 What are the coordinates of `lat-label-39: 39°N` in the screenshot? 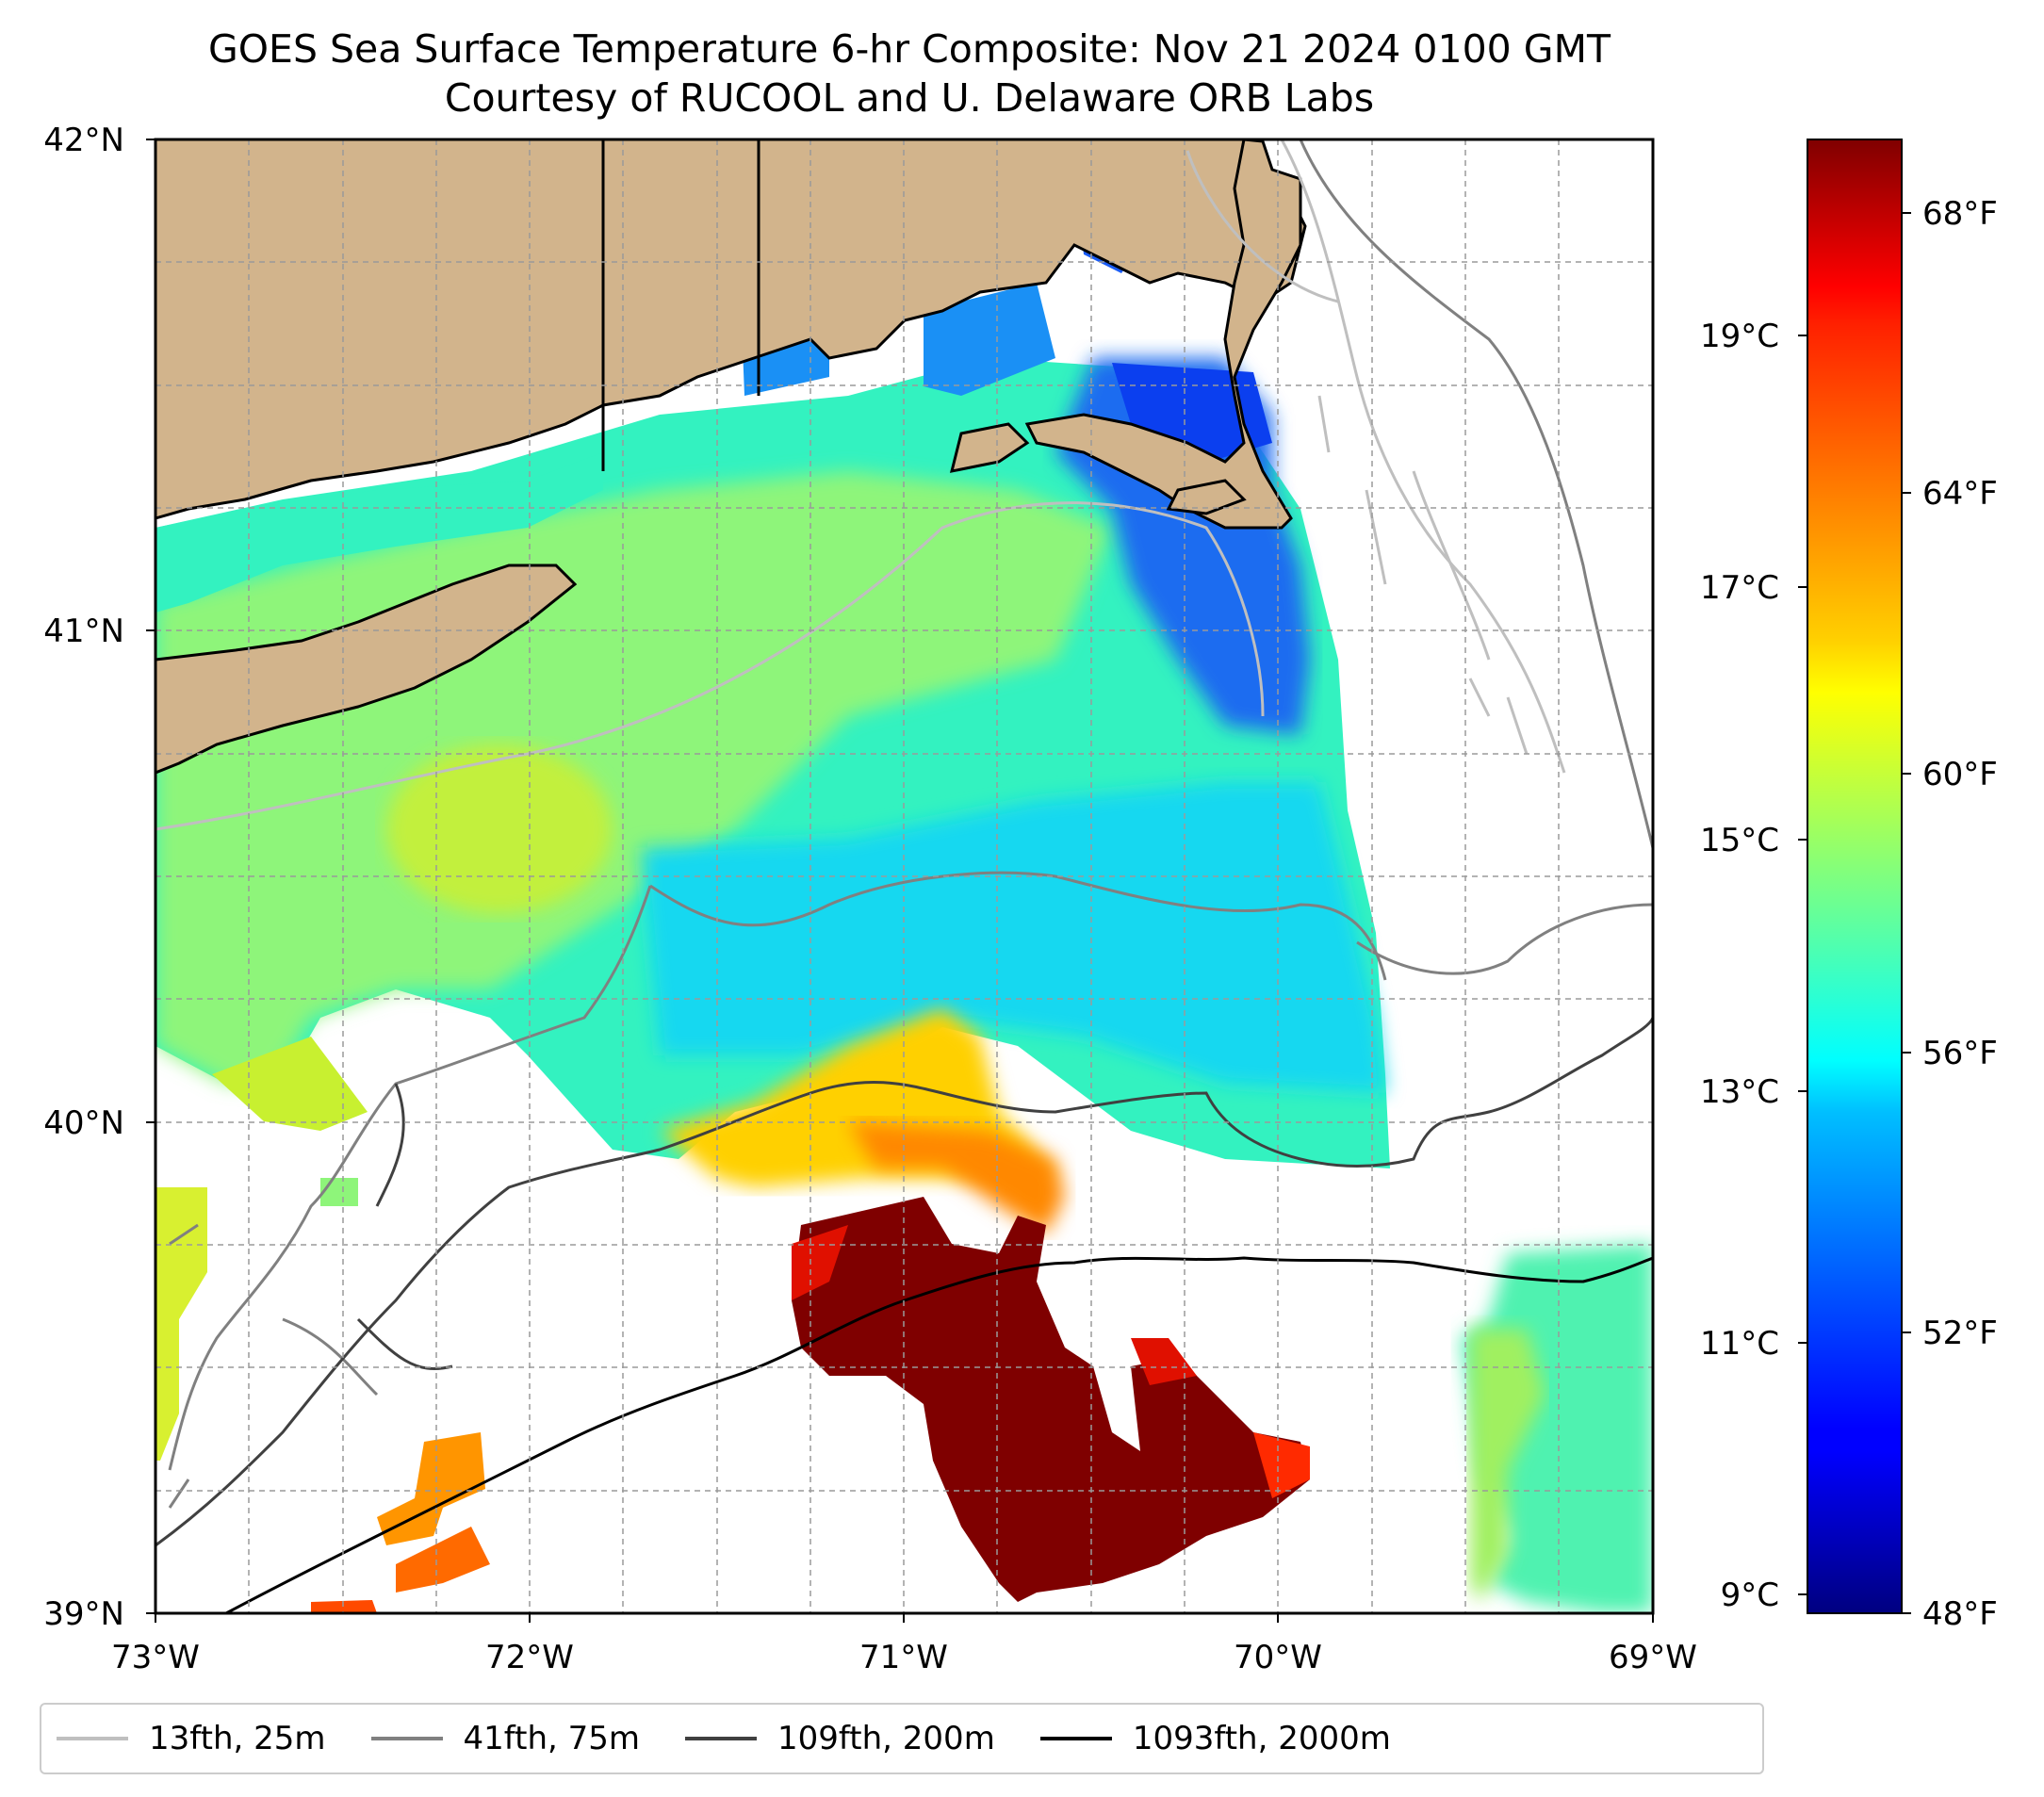 It's located at (83, 1614).